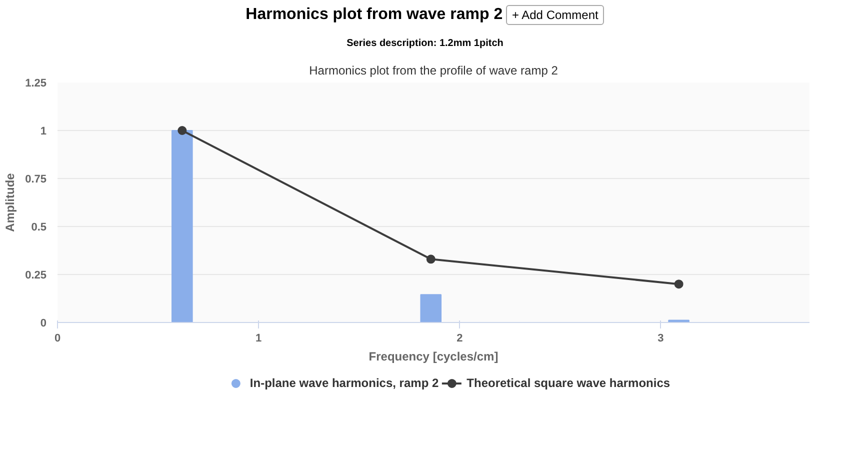 The image size is (850, 466). Describe the element at coordinates (374, 14) in the screenshot. I see `chart-title: Harmonics plot from wave ramp 2` at that location.